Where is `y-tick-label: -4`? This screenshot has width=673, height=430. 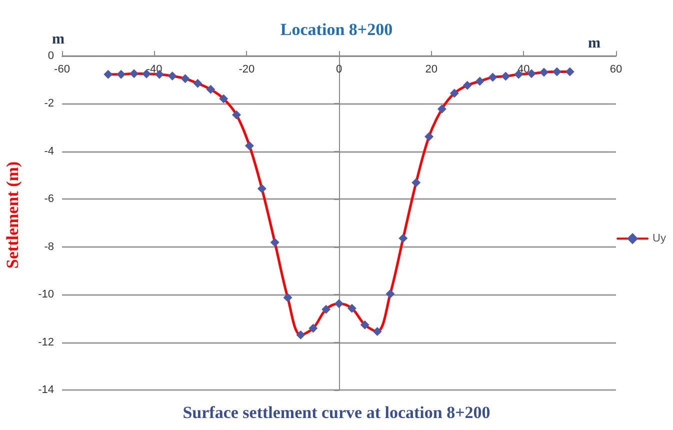 y-tick-label: -4 is located at coordinates (49, 151).